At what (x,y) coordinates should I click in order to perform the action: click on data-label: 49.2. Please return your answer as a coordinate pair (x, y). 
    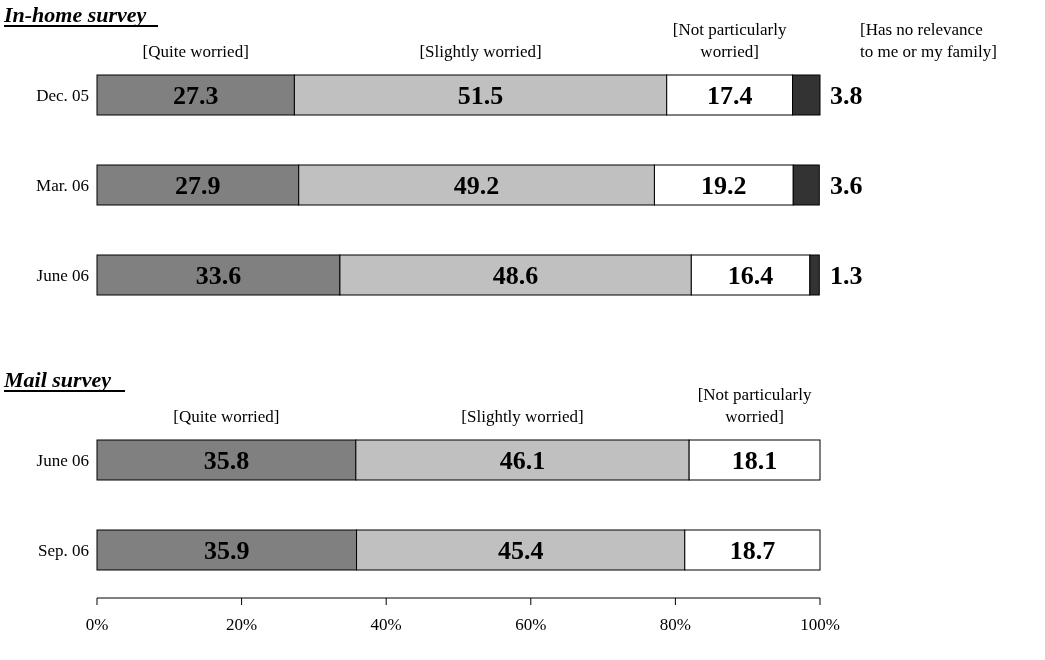
    Looking at the image, I should click on (476, 186).